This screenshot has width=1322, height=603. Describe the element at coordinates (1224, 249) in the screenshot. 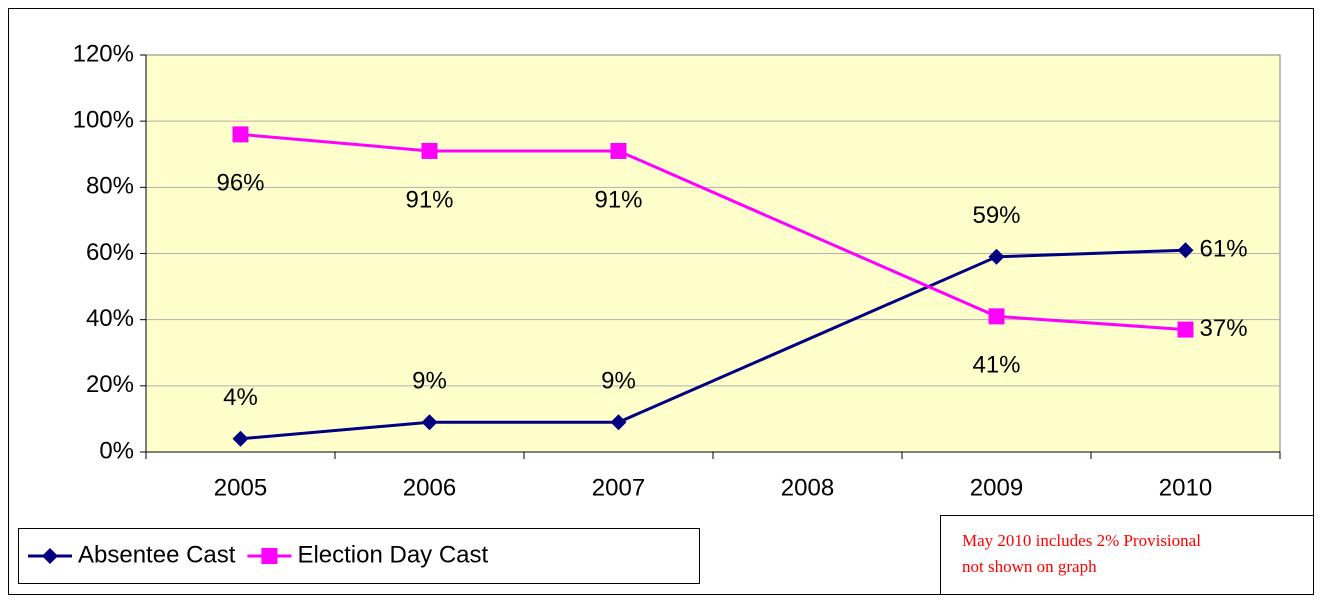

I see `data-label: 61%` at that location.